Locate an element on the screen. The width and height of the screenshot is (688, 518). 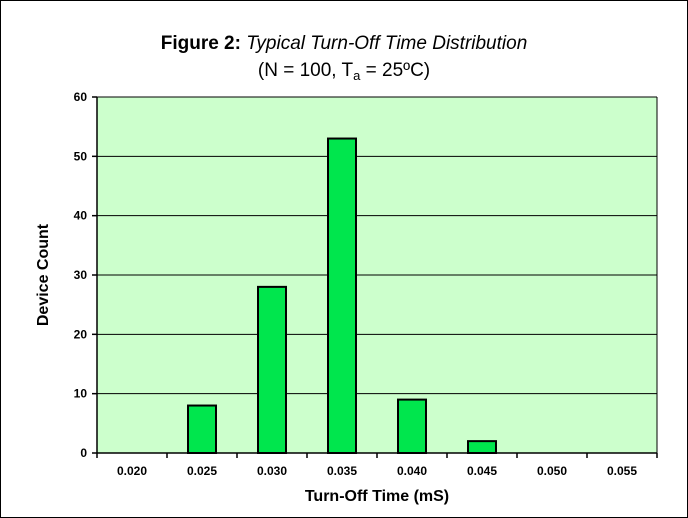
x-tick-label: 0.055 is located at coordinates (622, 471).